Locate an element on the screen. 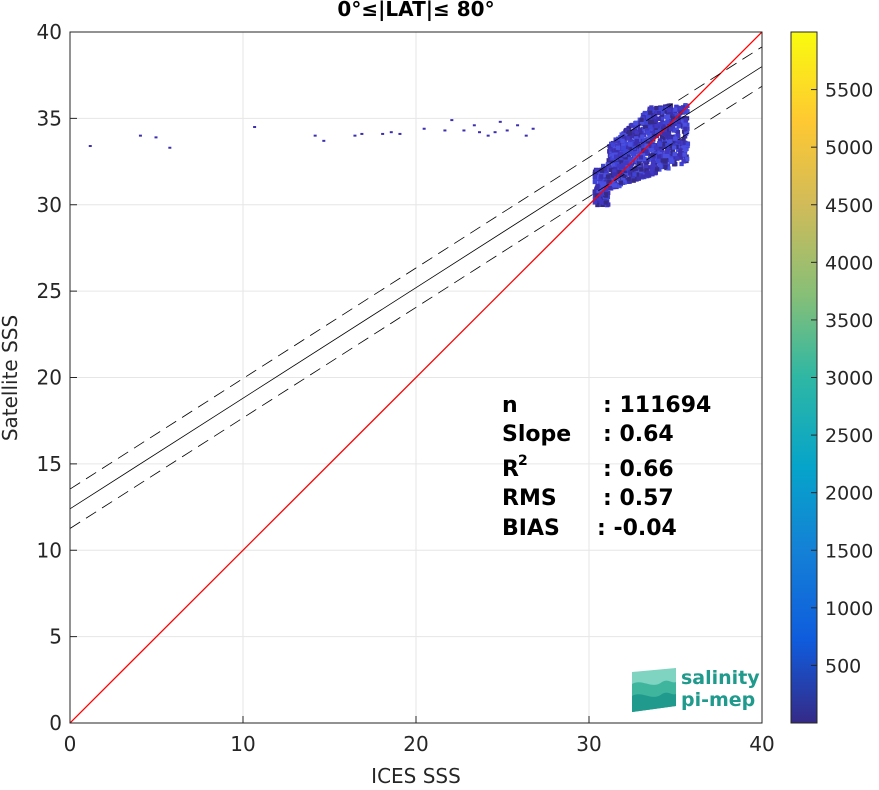 The height and width of the screenshot is (790, 879). stat-rms-label: RMS is located at coordinates (529, 498).